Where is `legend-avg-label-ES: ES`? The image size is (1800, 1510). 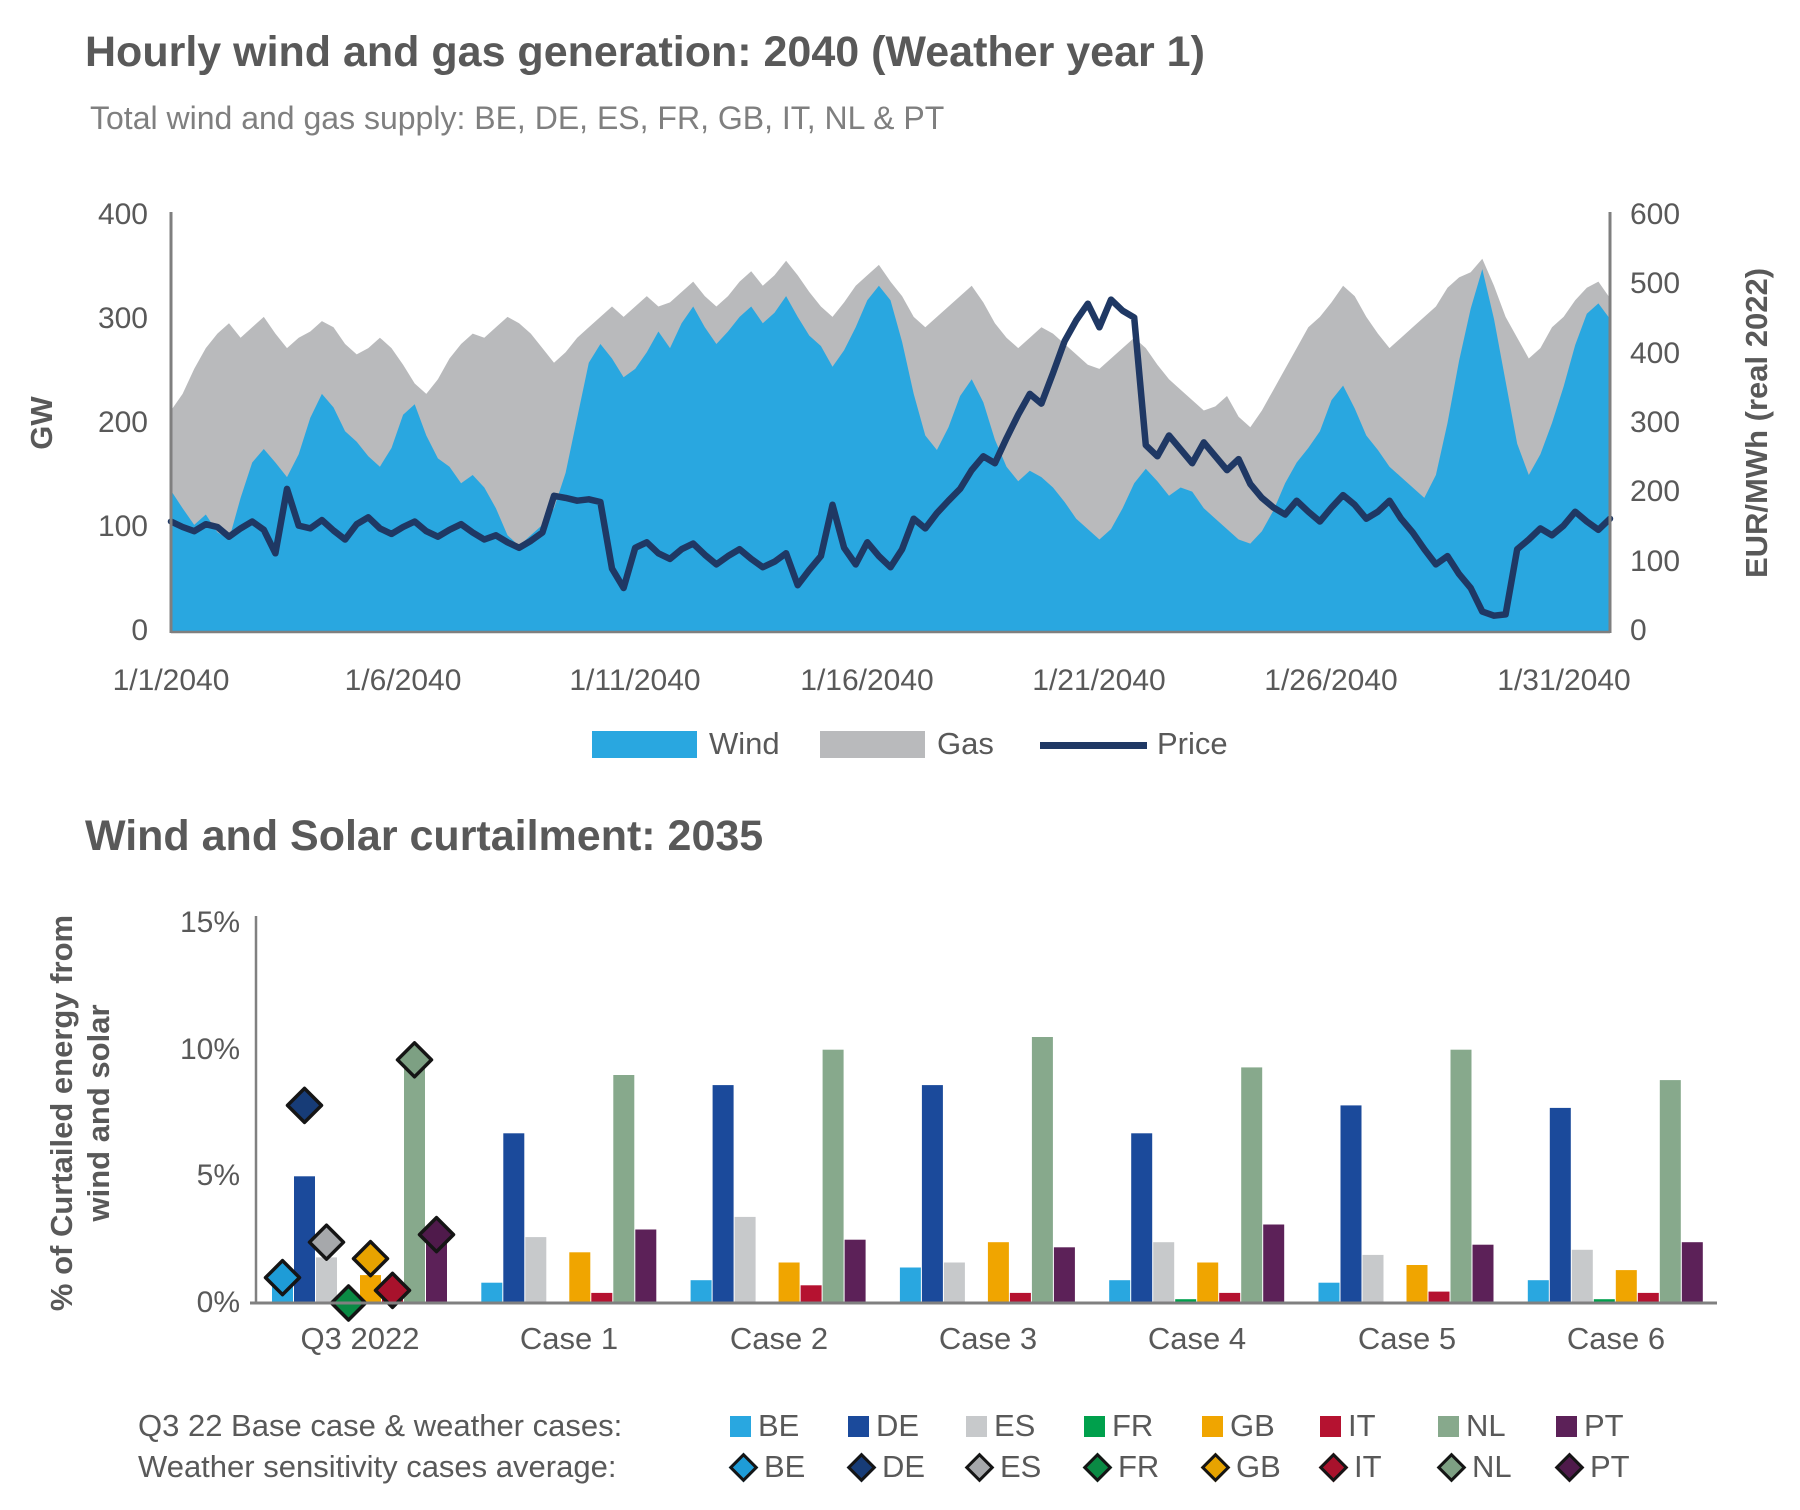
legend-avg-label-ES: ES is located at coordinates (1021, 1466).